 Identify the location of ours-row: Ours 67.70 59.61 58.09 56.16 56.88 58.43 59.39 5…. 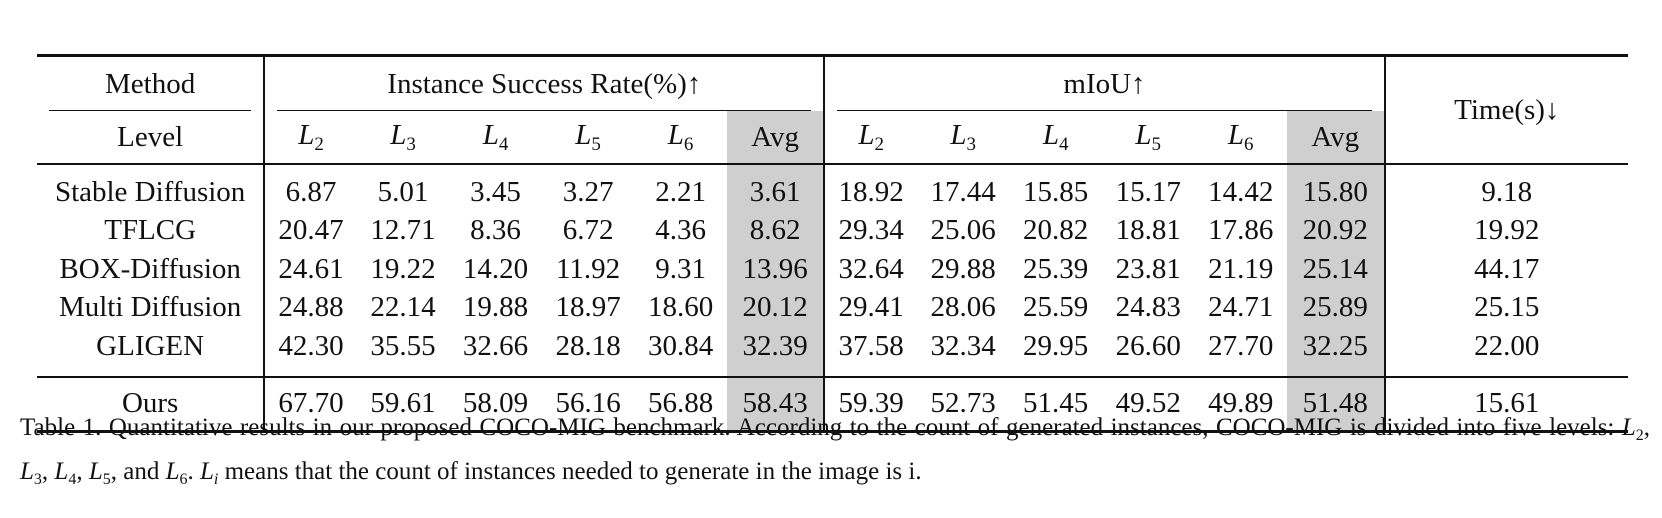
(832, 404).